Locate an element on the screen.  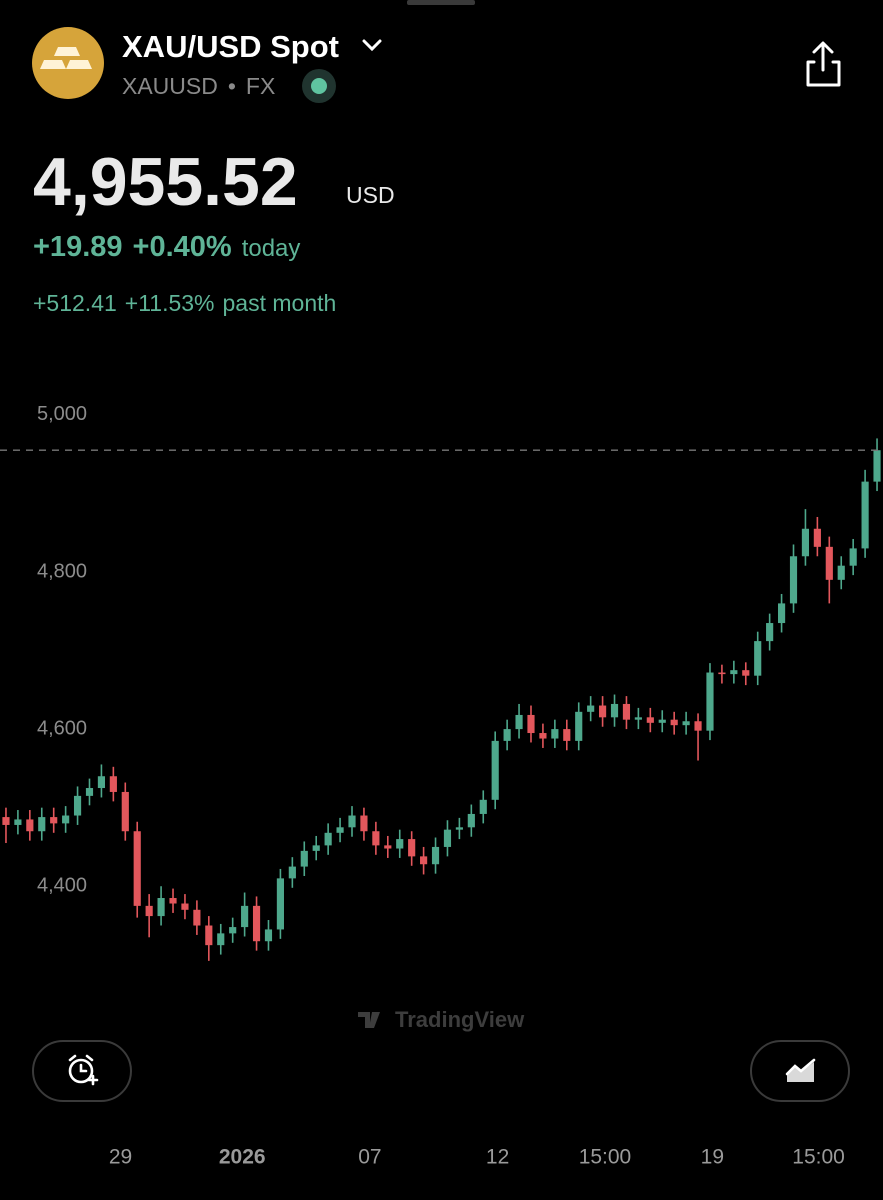
watermark: TradingView is located at coordinates (441, 1019).